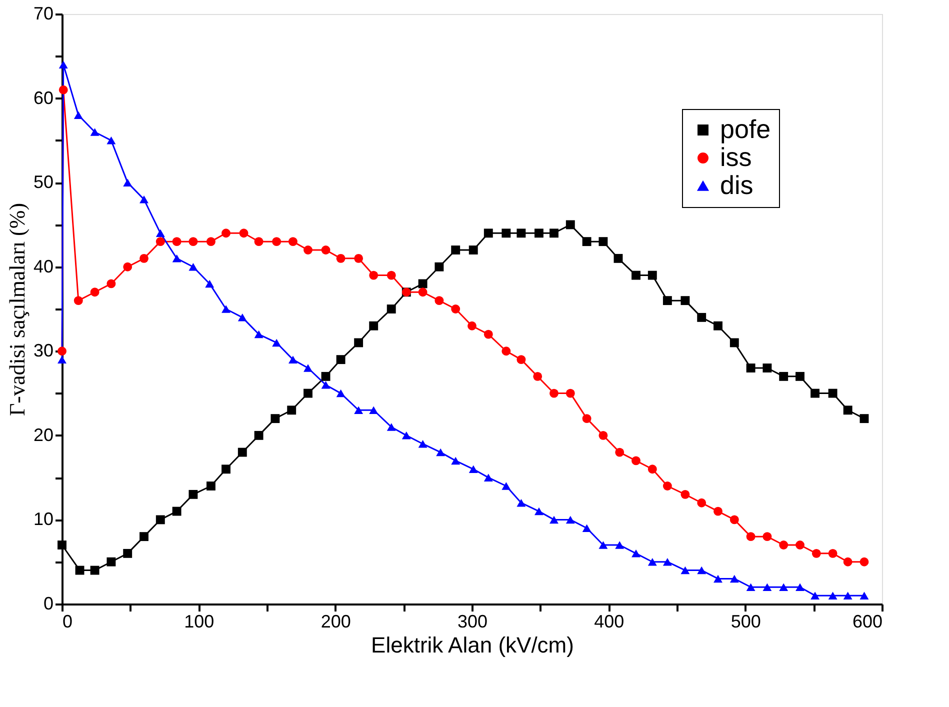 Image resolution: width=949 pixels, height=707 pixels. Describe the element at coordinates (43, 519) in the screenshot. I see `y-tick-label: 10` at that location.